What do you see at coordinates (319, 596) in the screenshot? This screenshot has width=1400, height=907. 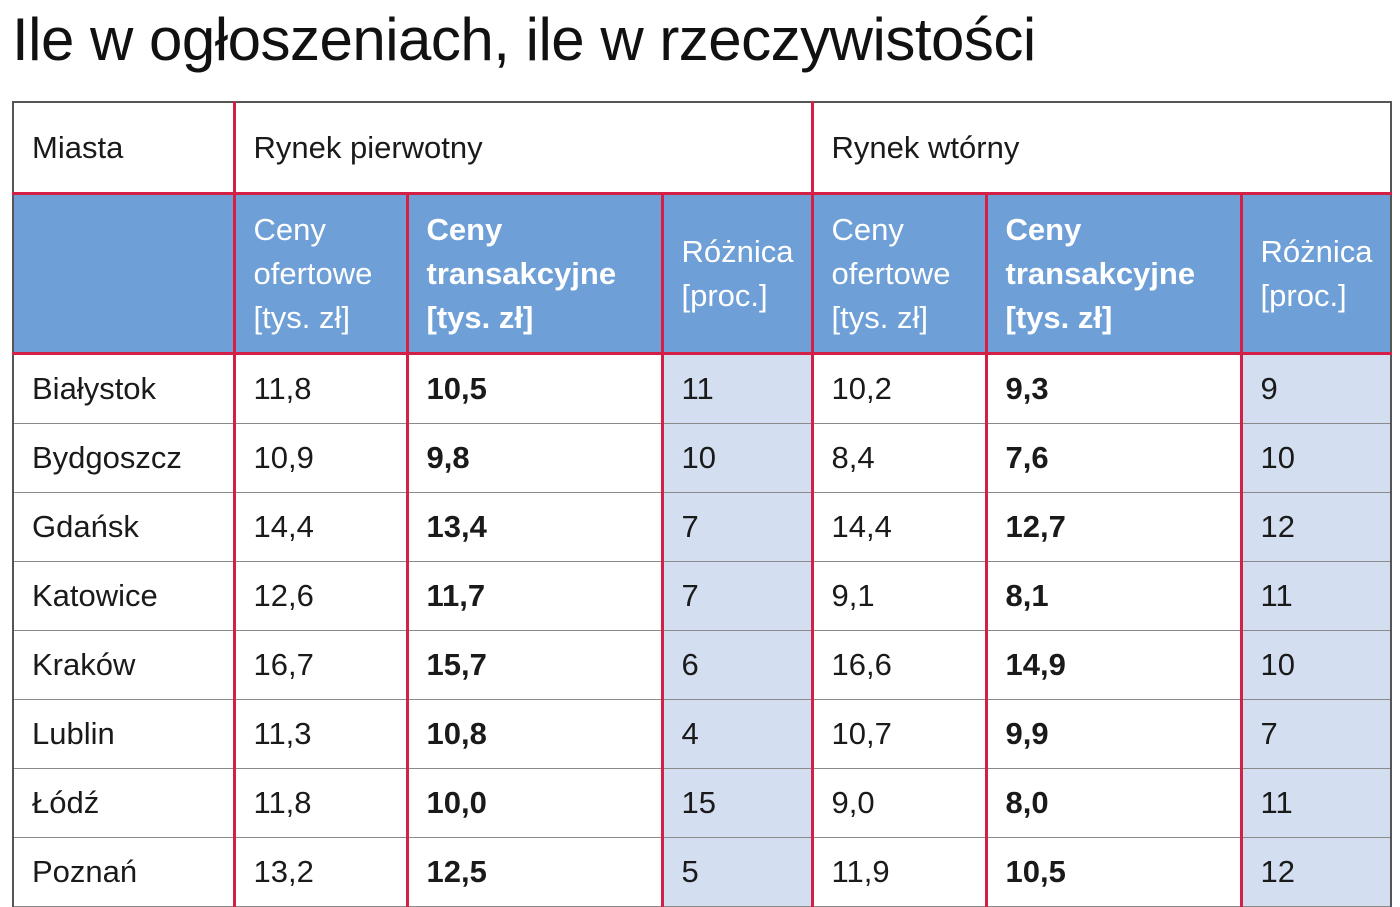 I see `primary-asking-cell: 12,6` at bounding box center [319, 596].